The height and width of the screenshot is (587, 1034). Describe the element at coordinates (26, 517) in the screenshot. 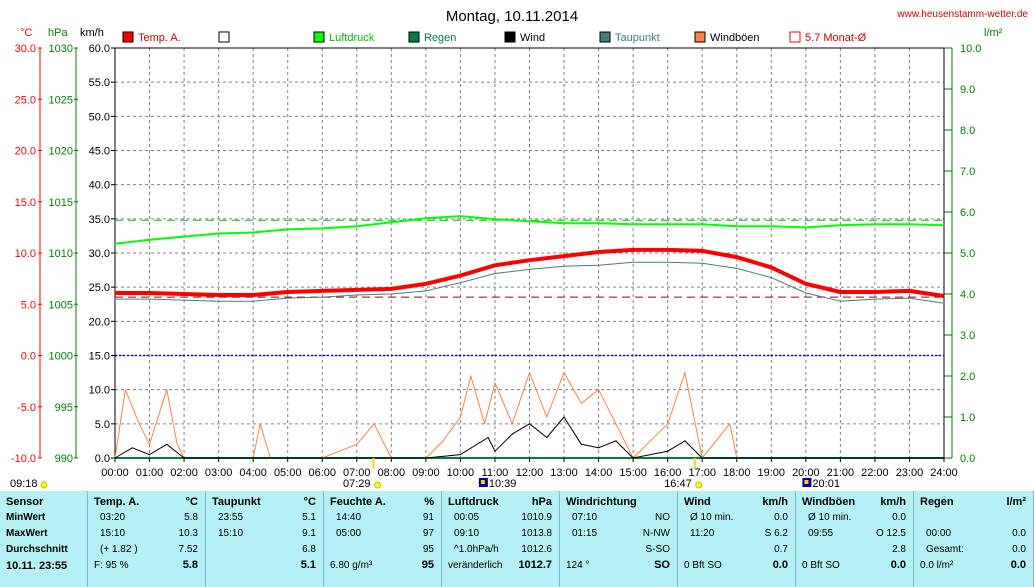

I see `sensor-row-label: MinWert` at that location.